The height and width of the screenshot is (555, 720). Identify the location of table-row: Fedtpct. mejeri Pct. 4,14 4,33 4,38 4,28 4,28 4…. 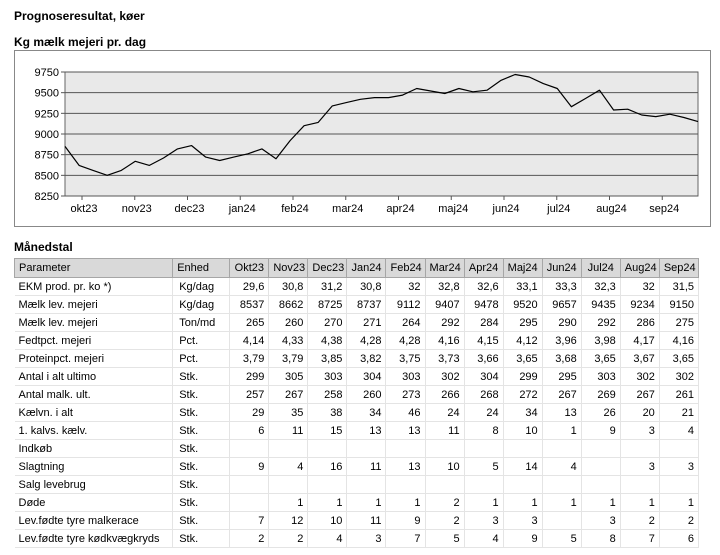
(357, 340).